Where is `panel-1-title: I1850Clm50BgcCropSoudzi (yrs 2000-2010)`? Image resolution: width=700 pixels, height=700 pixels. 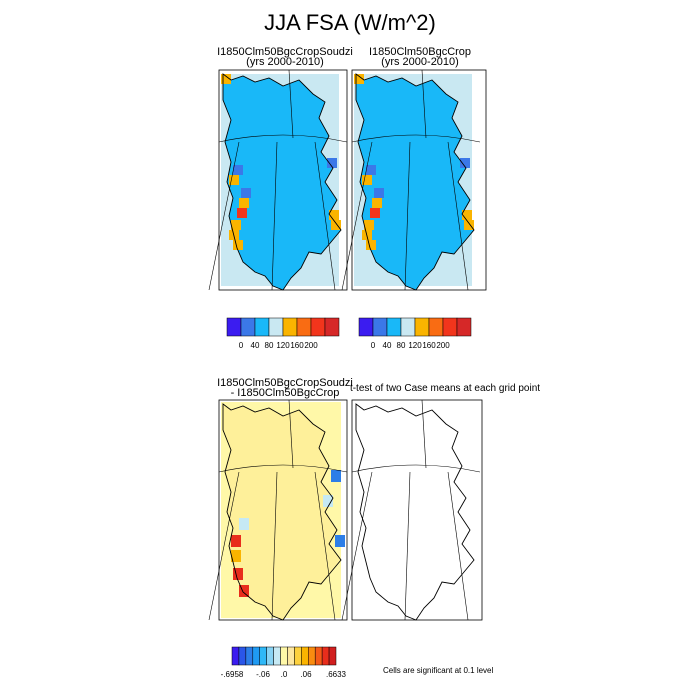
panel-1-title: I1850Clm50BgcCropSoudzi (yrs 2000-2010) is located at coordinates (285, 57).